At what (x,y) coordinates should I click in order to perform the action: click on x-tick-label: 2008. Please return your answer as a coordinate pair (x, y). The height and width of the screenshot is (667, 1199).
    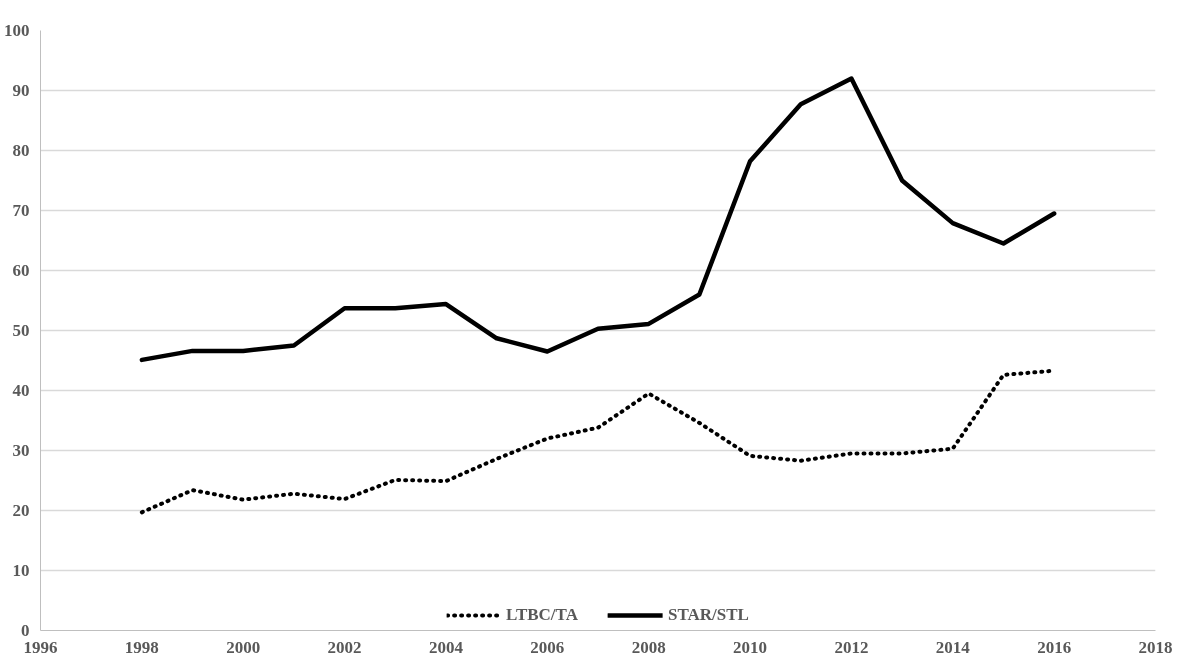
    Looking at the image, I should click on (648, 647).